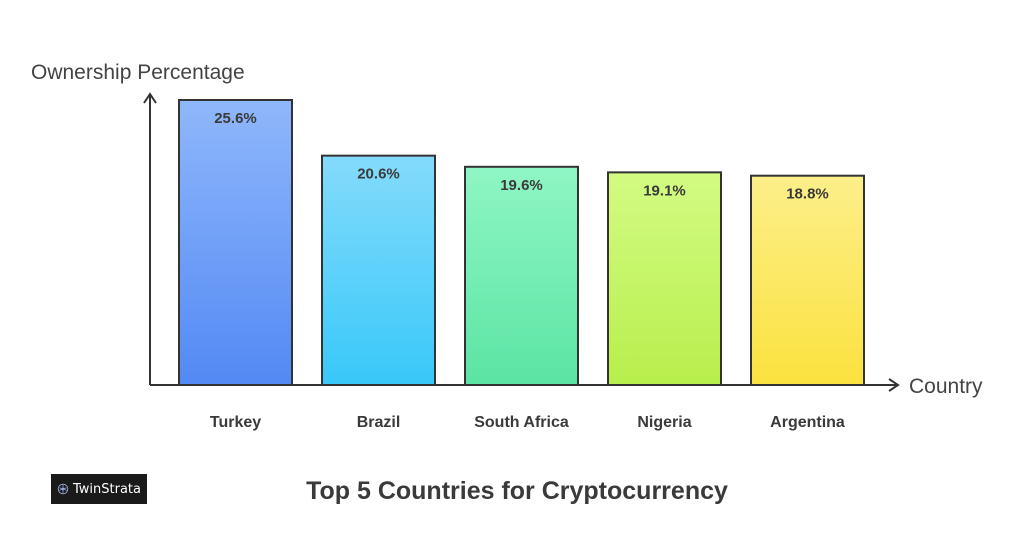 The image size is (1024, 560). I want to click on brand-logo: TwinStrata, so click(99, 489).